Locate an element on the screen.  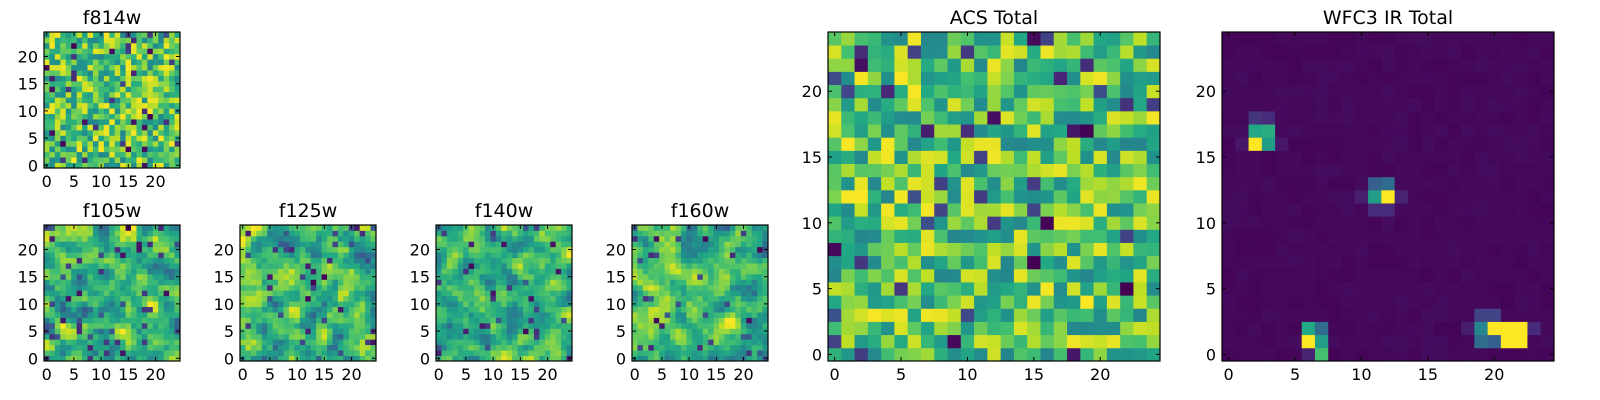
y-tick-label: 20 is located at coordinates (224, 249).